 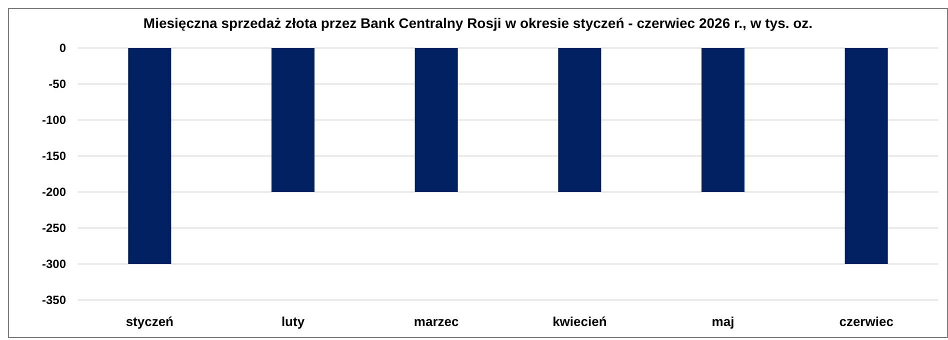 What do you see at coordinates (150, 321) in the screenshot?
I see `x-tick-label: styczeń` at bounding box center [150, 321].